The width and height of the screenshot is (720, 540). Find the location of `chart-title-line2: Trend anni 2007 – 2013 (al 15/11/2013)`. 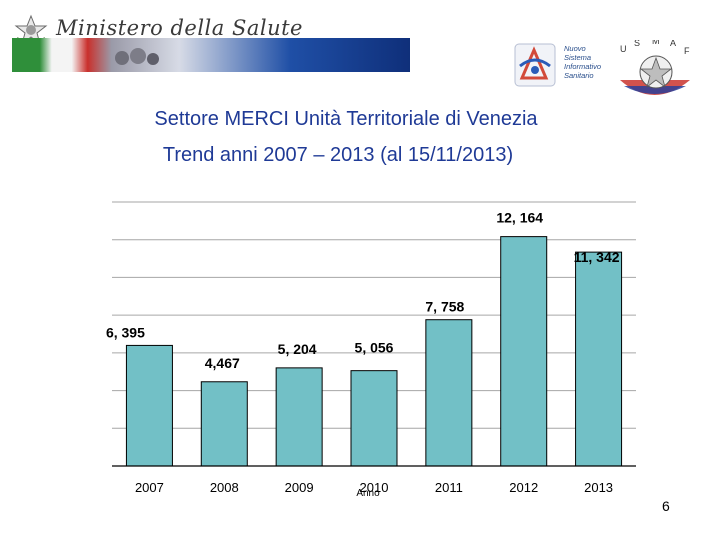

chart-title-line2: Trend anni 2007 – 2013 (al 15/11/2013) is located at coordinates (338, 155).